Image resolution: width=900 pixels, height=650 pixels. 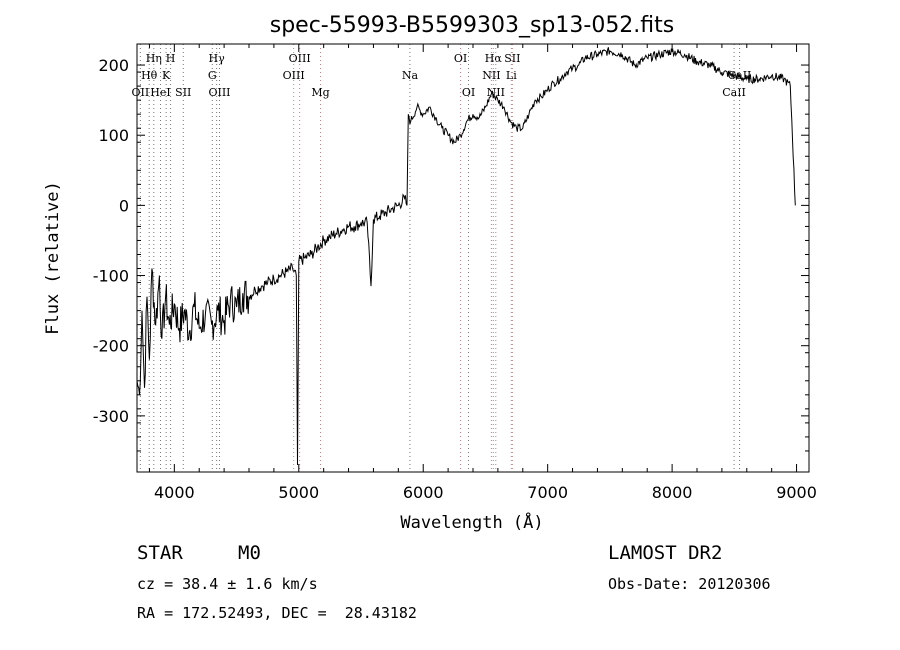 I want to click on spectral-line-label-17: Hα, so click(x=494, y=58).